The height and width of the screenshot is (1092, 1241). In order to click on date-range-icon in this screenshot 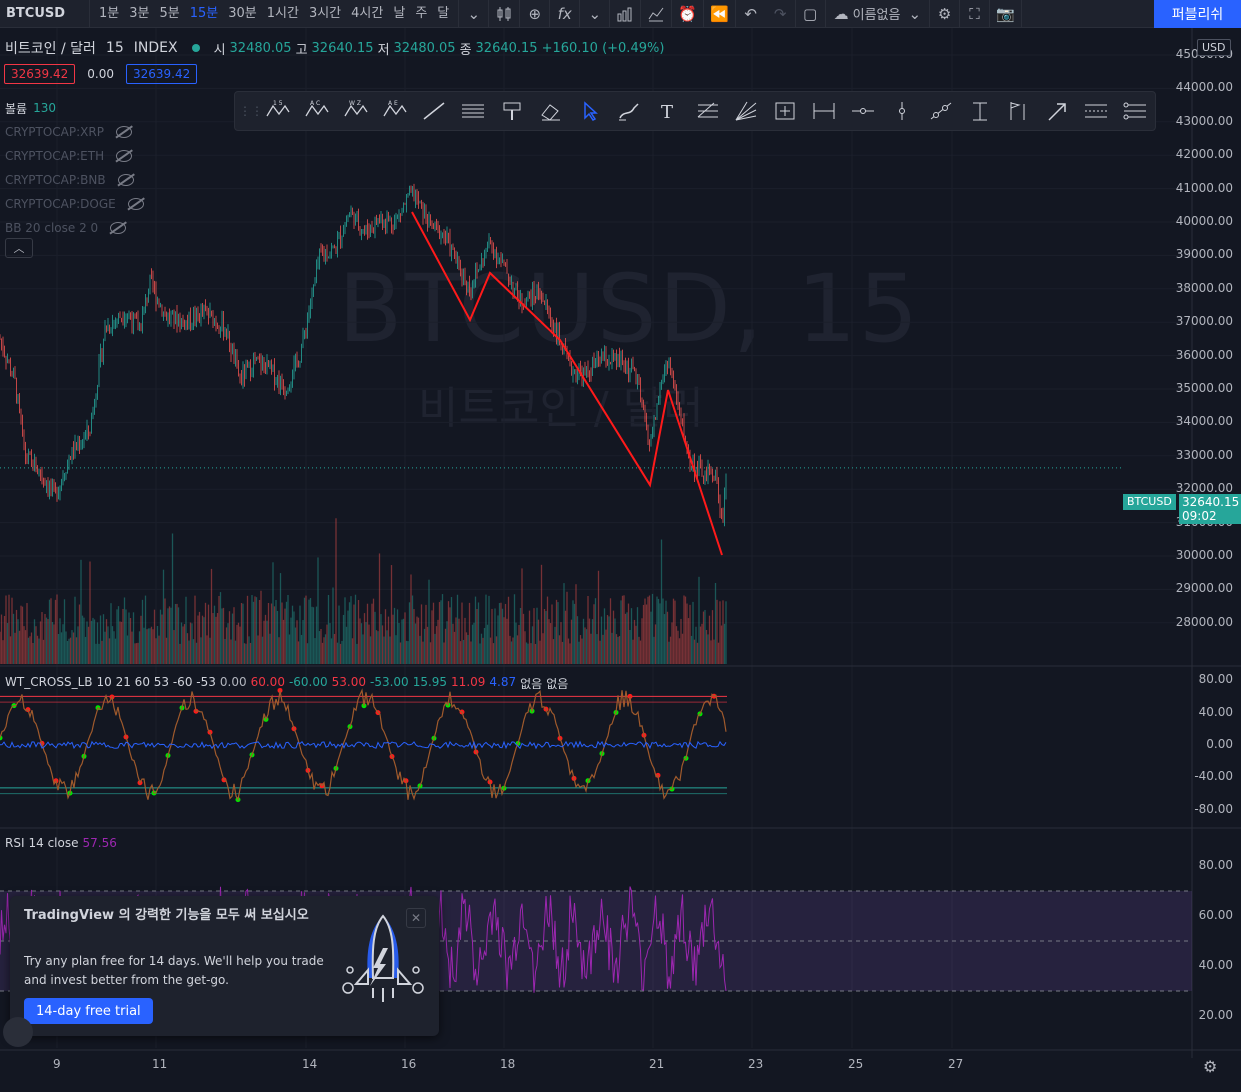, I will do `click(823, 111)`.